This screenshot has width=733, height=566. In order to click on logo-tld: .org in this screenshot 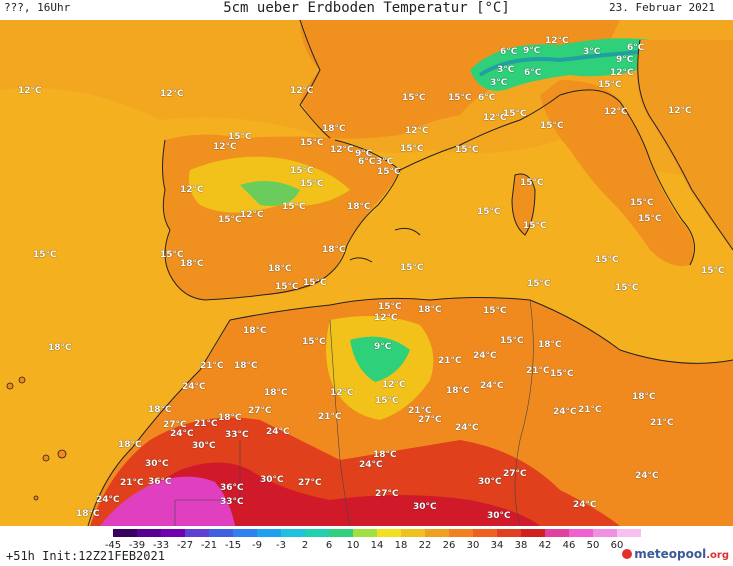, I will do `click(717, 555)`.